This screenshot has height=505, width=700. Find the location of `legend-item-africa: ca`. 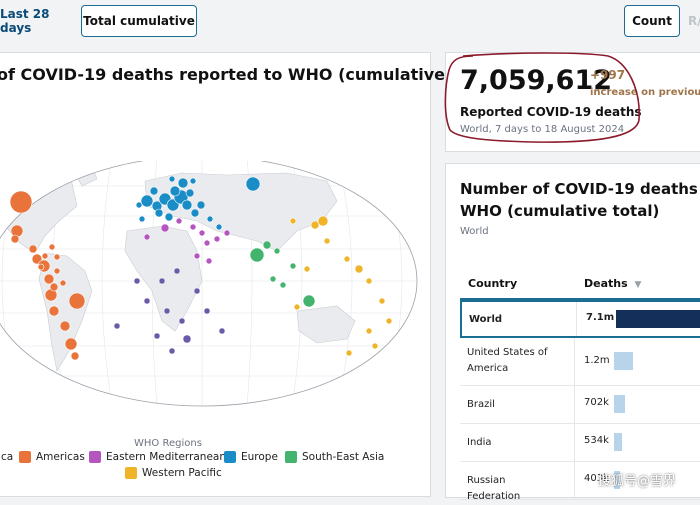

legend-item-africa: ca is located at coordinates (7, 457).